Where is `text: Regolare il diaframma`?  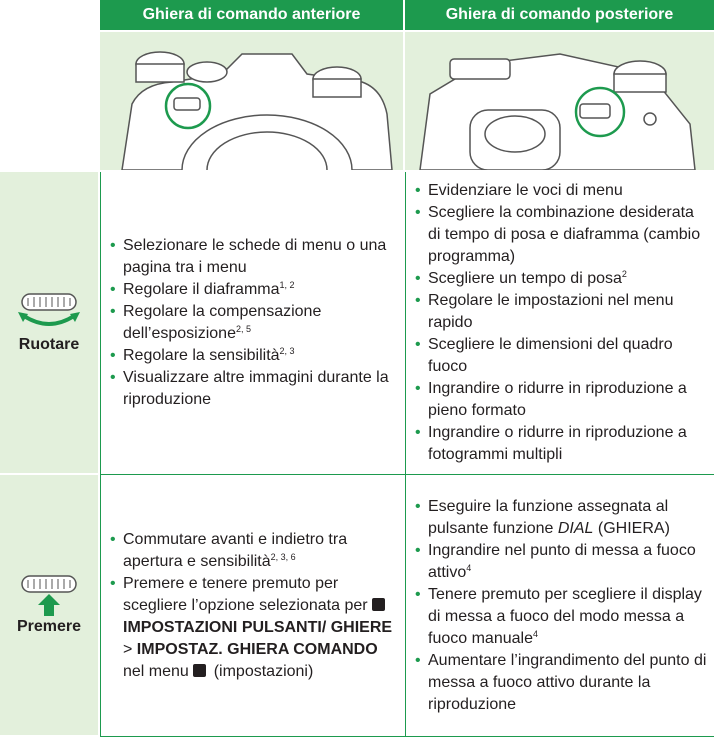
text: Regolare il diaframma is located at coordinates (201, 289).